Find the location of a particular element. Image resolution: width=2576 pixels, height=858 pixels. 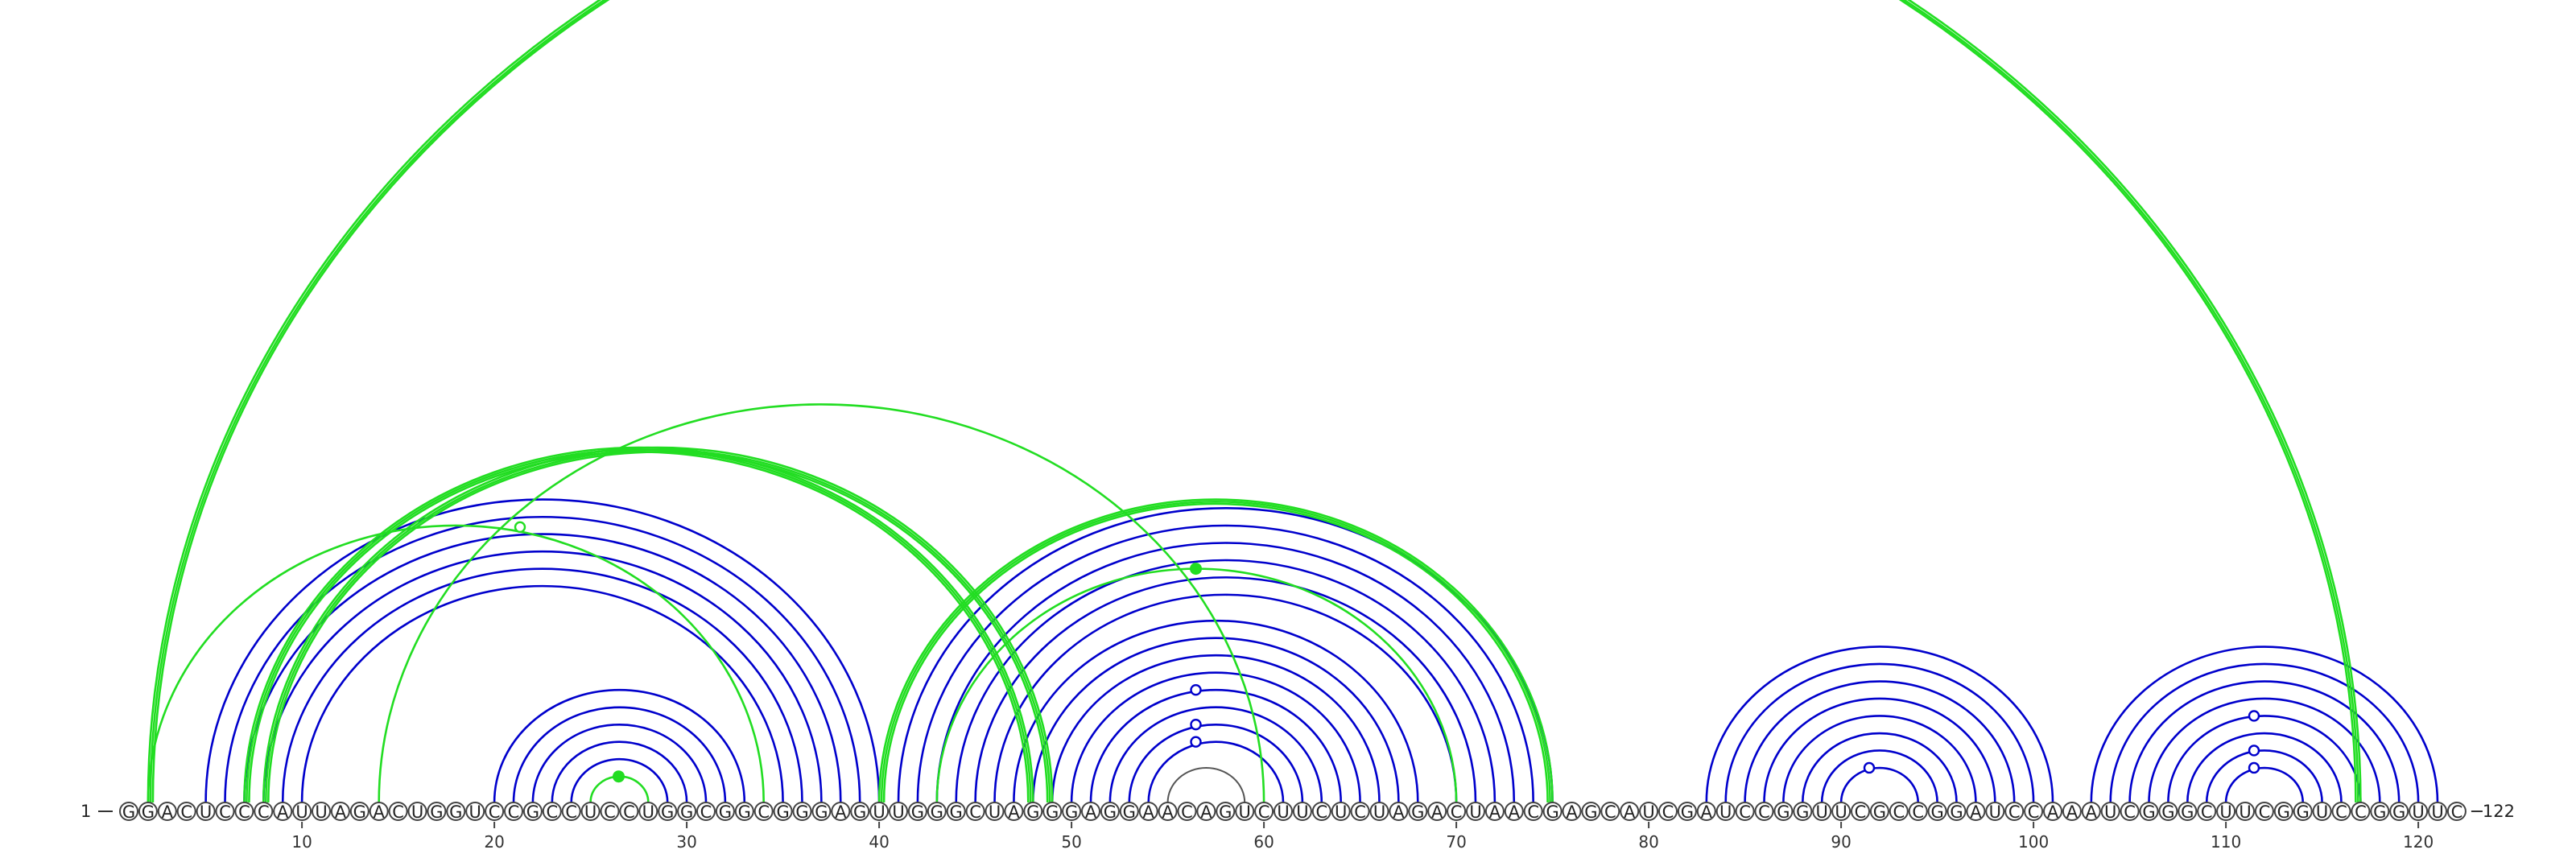

green-pair-arc is located at coordinates (658, 627).